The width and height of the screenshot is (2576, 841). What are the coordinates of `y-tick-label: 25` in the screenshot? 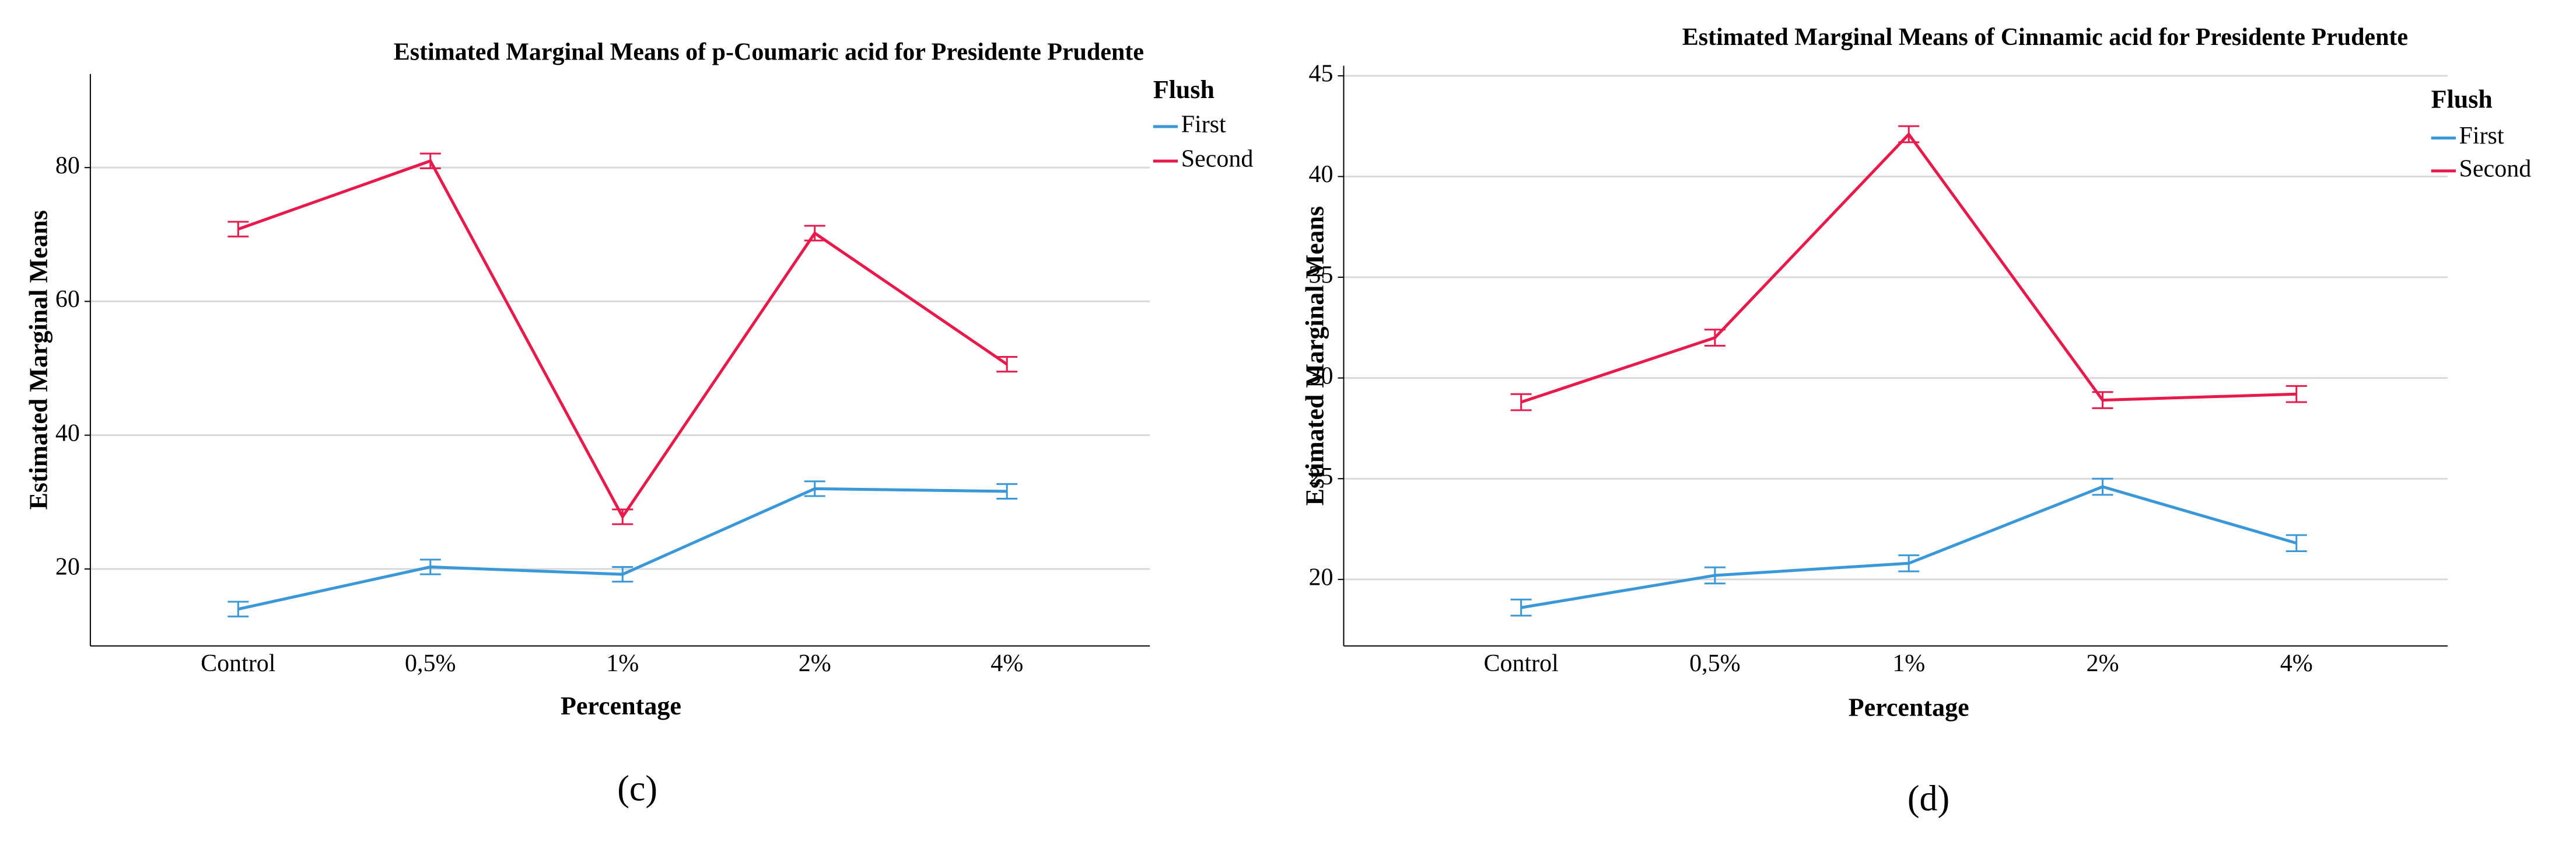 It's located at (1321, 476).